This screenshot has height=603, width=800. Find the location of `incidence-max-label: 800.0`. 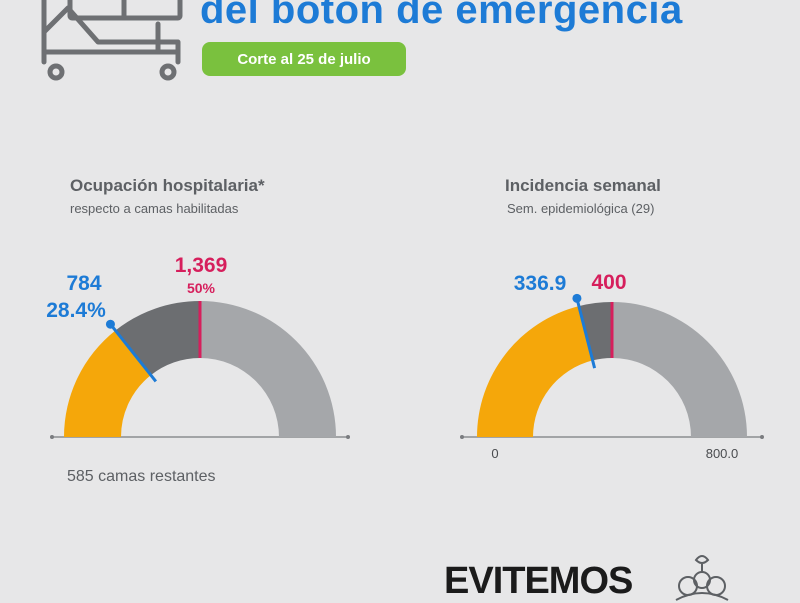

incidence-max-label: 800.0 is located at coordinates (722, 453).